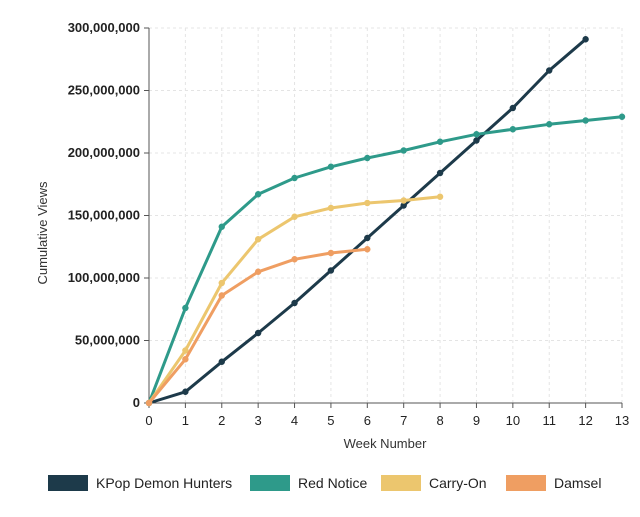 This screenshot has width=640, height=517. I want to click on x-tick-label: 1, so click(185, 420).